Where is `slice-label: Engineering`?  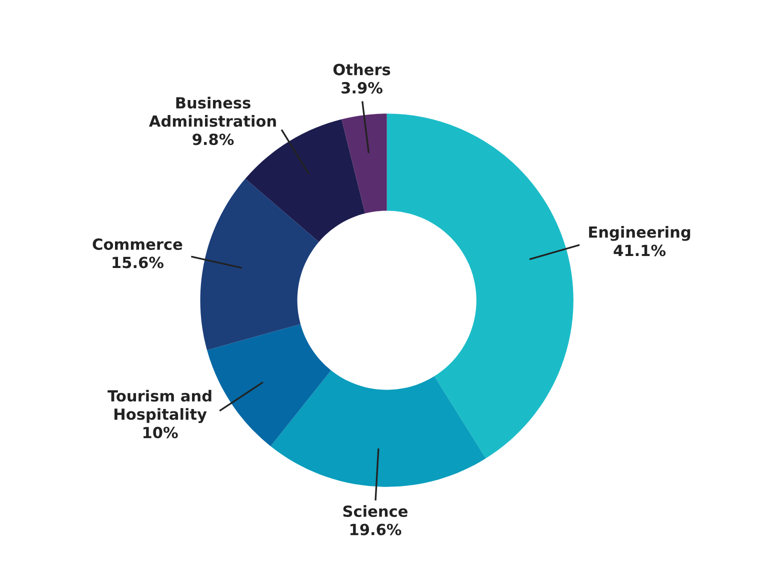
slice-label: Engineering is located at coordinates (639, 233).